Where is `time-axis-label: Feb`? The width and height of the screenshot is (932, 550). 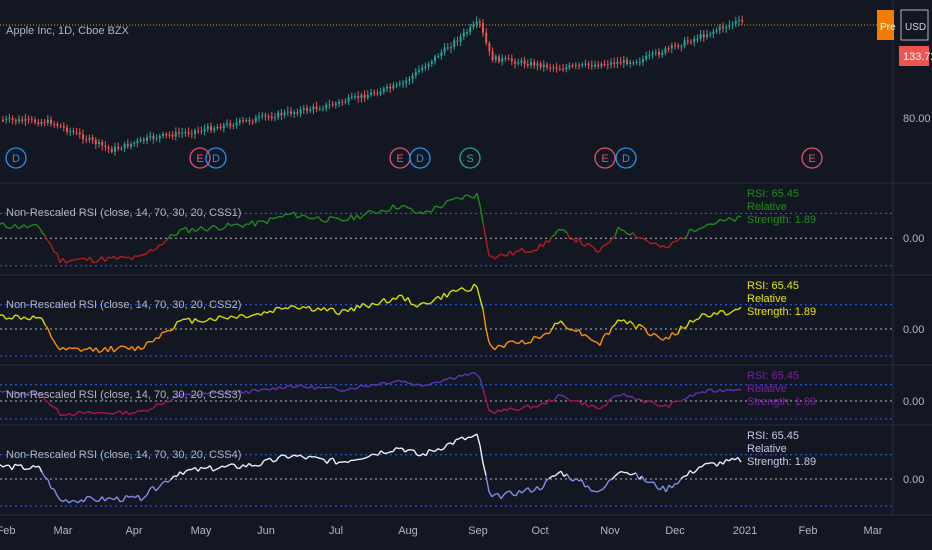 time-axis-label: Feb is located at coordinates (808, 531).